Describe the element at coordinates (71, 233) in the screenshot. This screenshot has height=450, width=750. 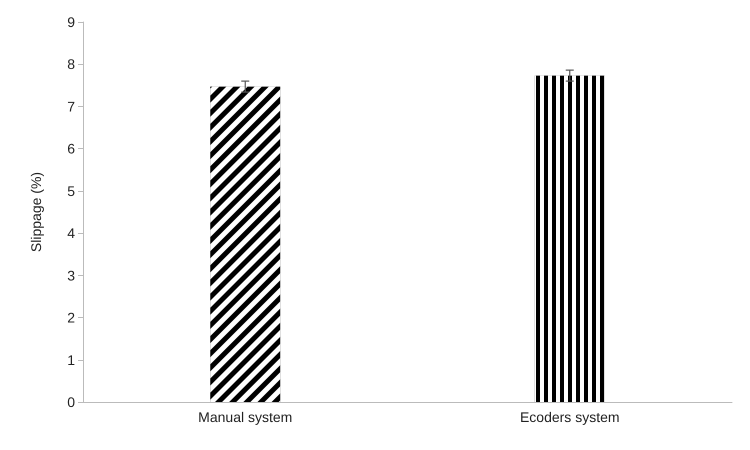
I see `y-tick-label: 4` at that location.